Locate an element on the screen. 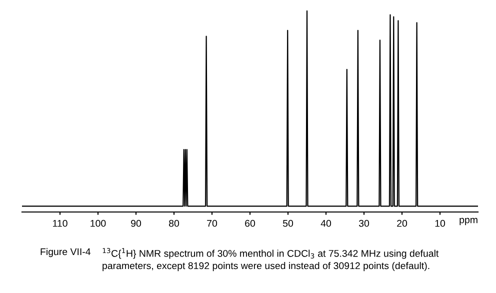  x-tick-label: 90 is located at coordinates (136, 223).